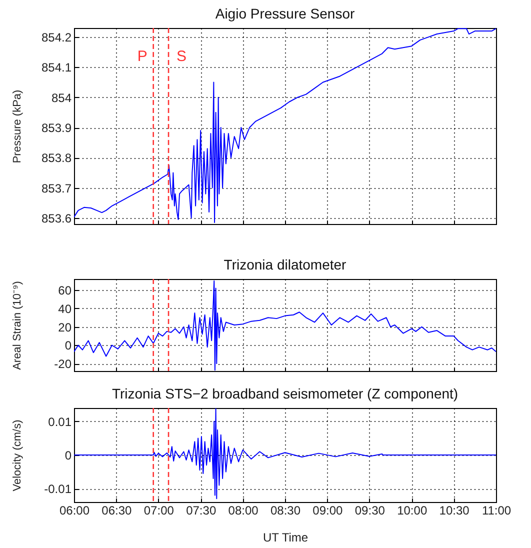 This screenshot has height=548, width=531. I want to click on chart-title: Trizonia STS−2 broadband seismometer (Z component), so click(285, 393).